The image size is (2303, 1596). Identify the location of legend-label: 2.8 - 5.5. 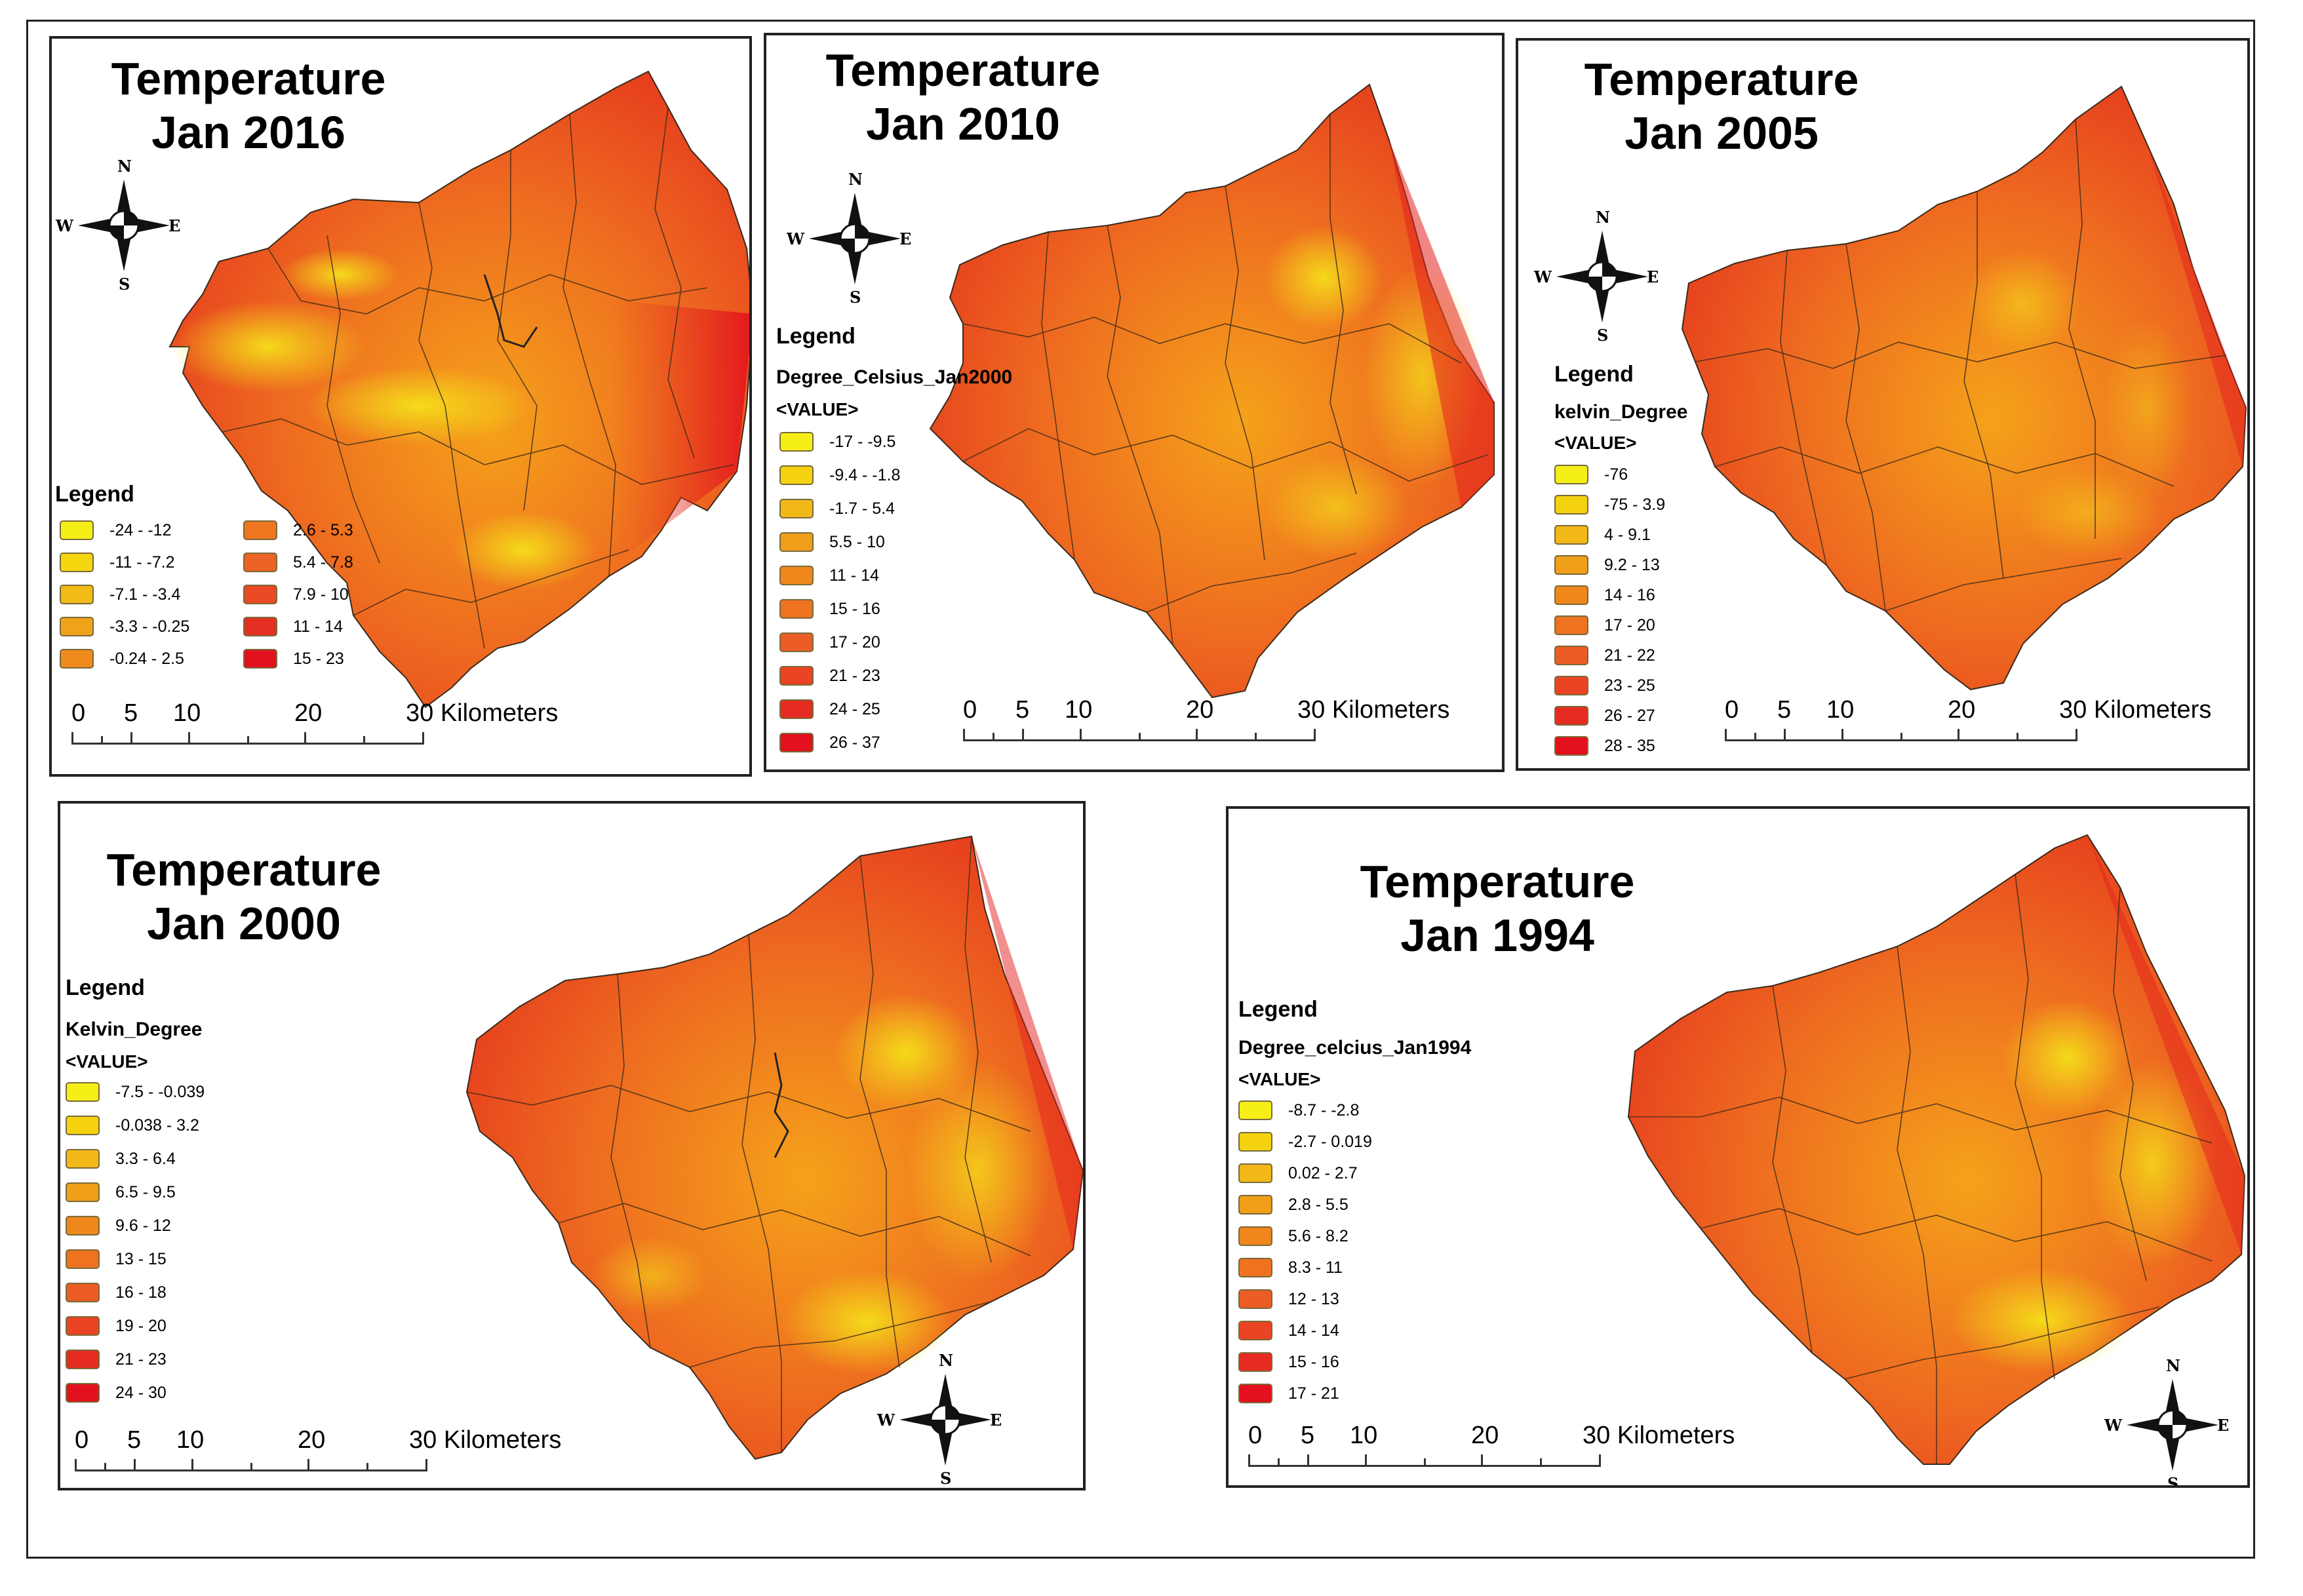
(1318, 1204).